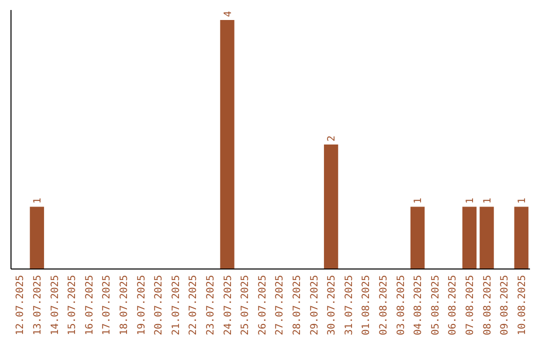  I want to click on x-tick-label: 06.08.2025, so click(453, 305).